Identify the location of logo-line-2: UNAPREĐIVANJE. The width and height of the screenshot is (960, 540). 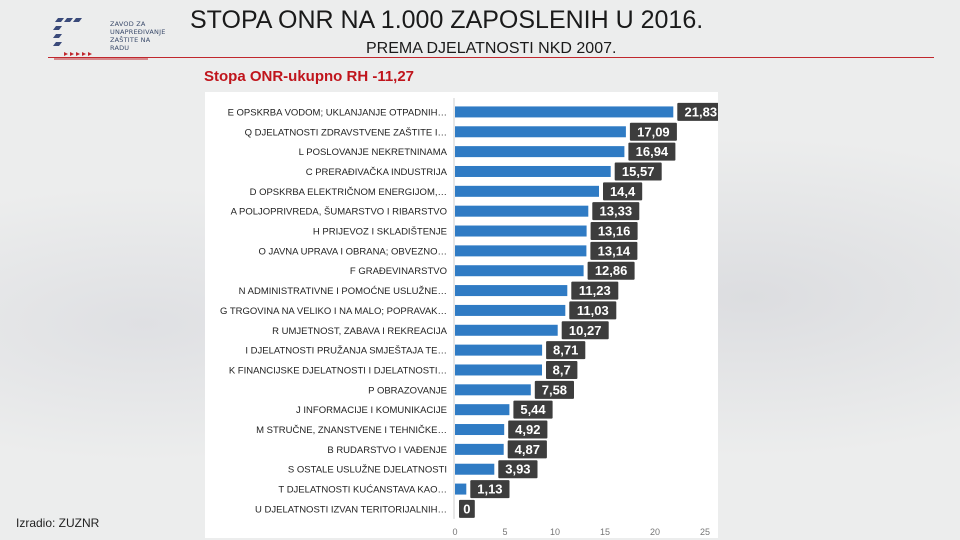
(138, 32).